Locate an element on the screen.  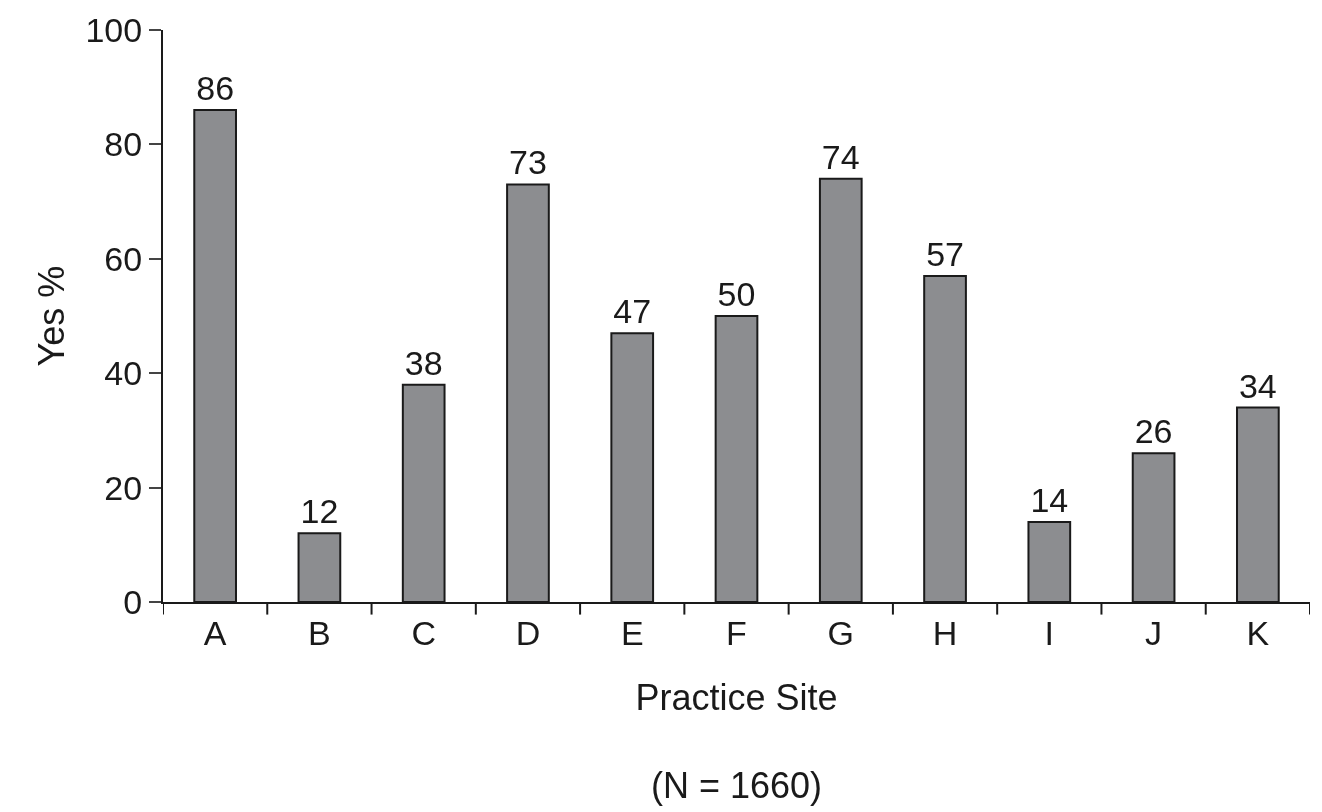
y-axis-title: Yes % is located at coordinates (51, 316).